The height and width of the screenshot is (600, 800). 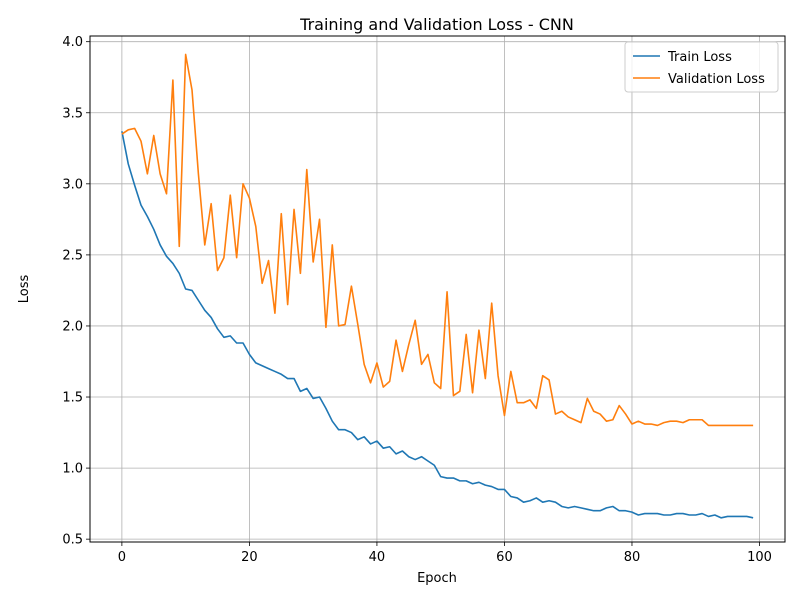 What do you see at coordinates (72, 113) in the screenshot?
I see `y-tick-label: 3.5` at bounding box center [72, 113].